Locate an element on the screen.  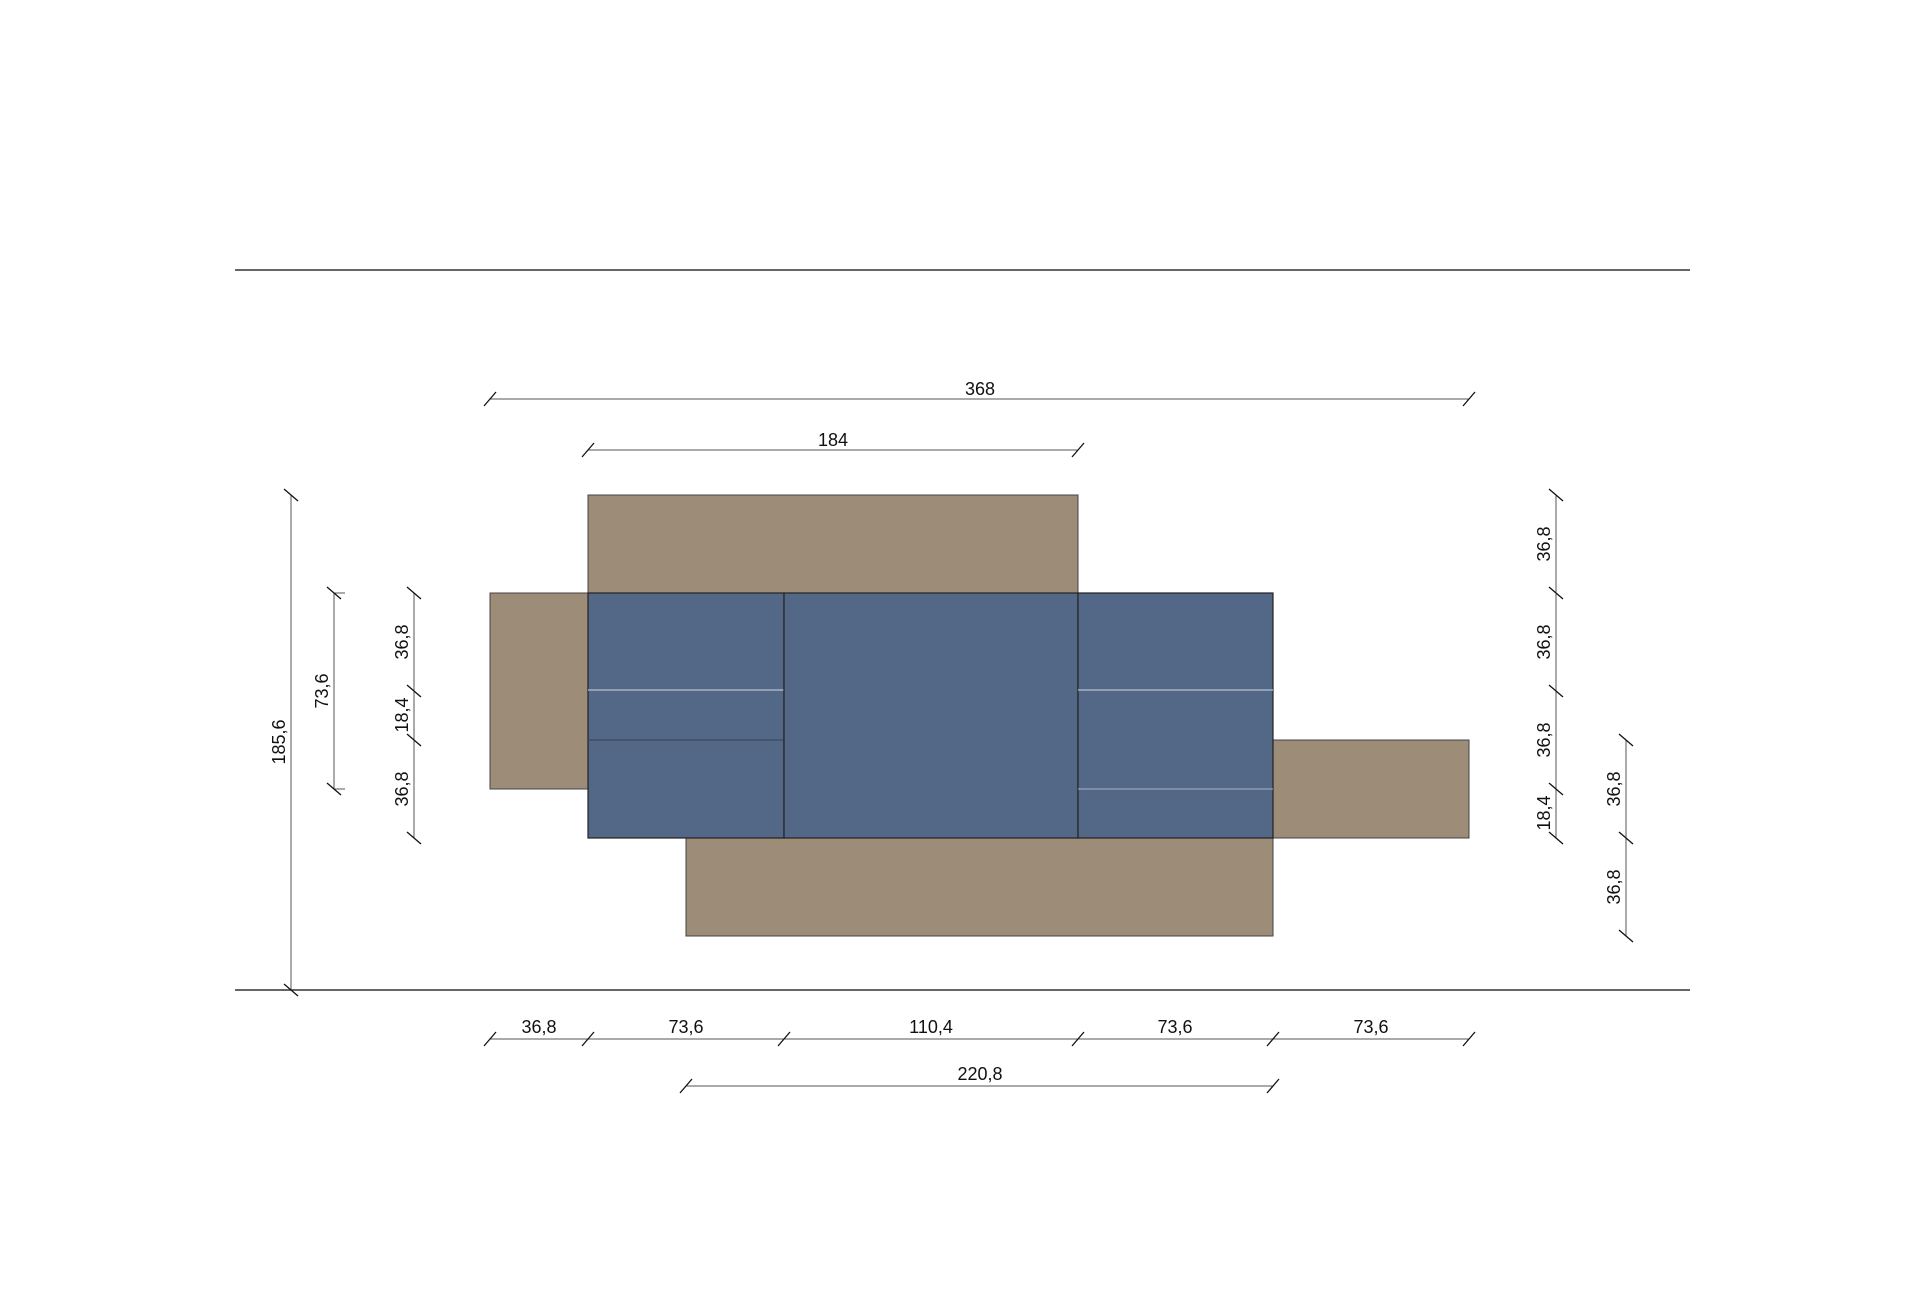
dim-label-bottom-2: 73,6 is located at coordinates (685, 1027).